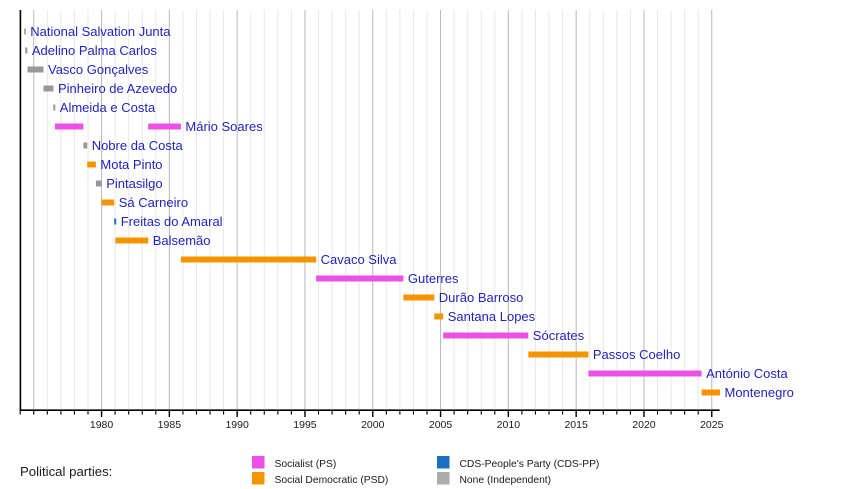 The width and height of the screenshot is (850, 489). What do you see at coordinates (153, 202) in the screenshot?
I see `svg-text: Sá Carneiro` at bounding box center [153, 202].